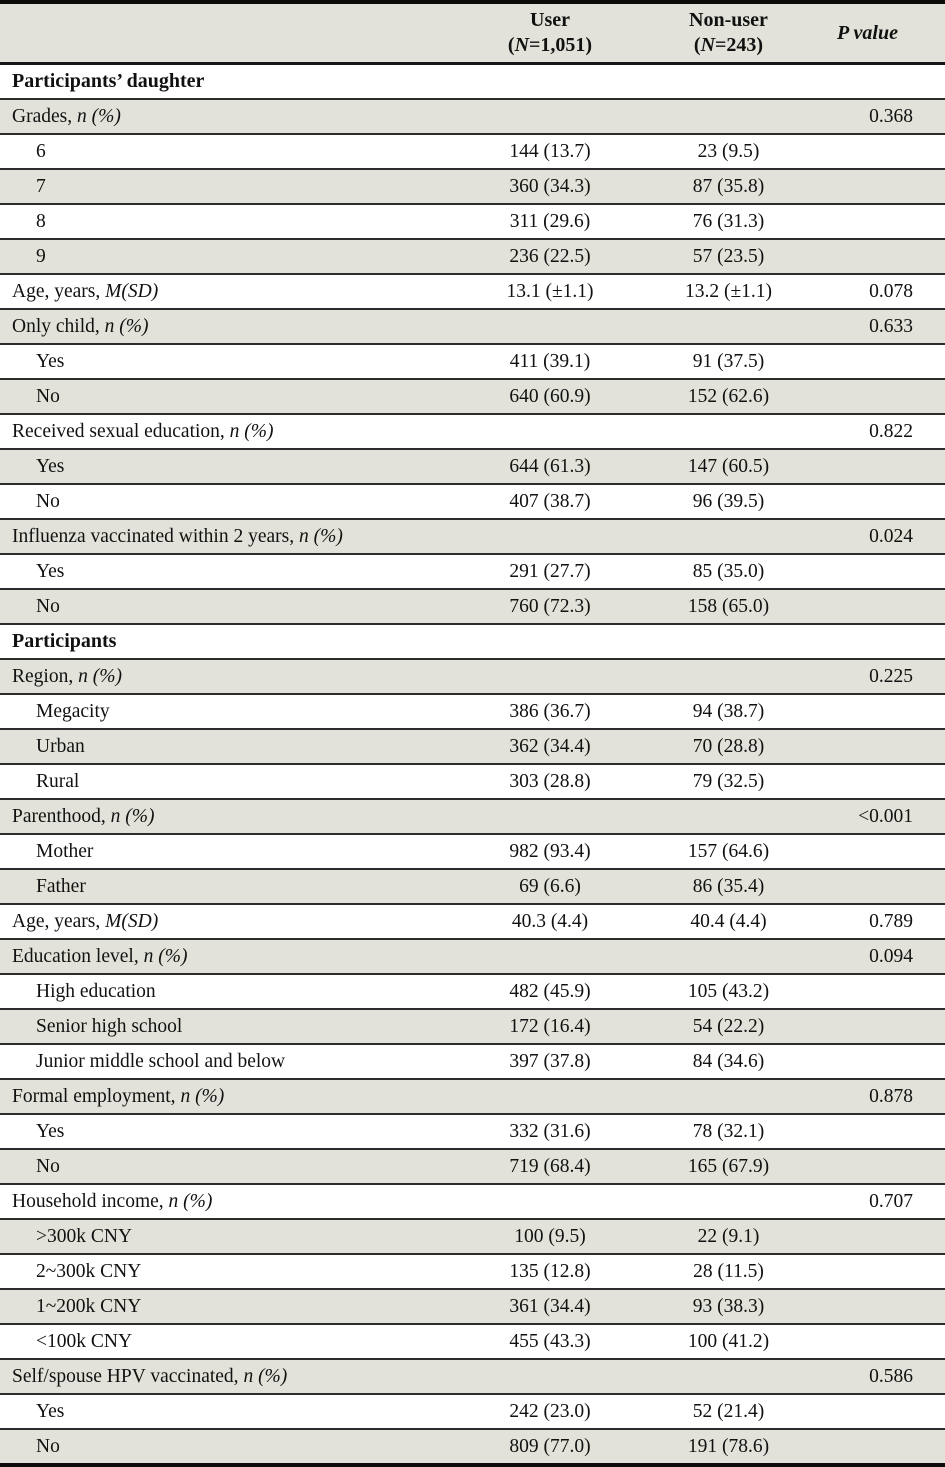 The image size is (945, 1467). Describe the element at coordinates (728, 1446) in the screenshot. I see `nonuser-value: 191 (78.6)` at that location.